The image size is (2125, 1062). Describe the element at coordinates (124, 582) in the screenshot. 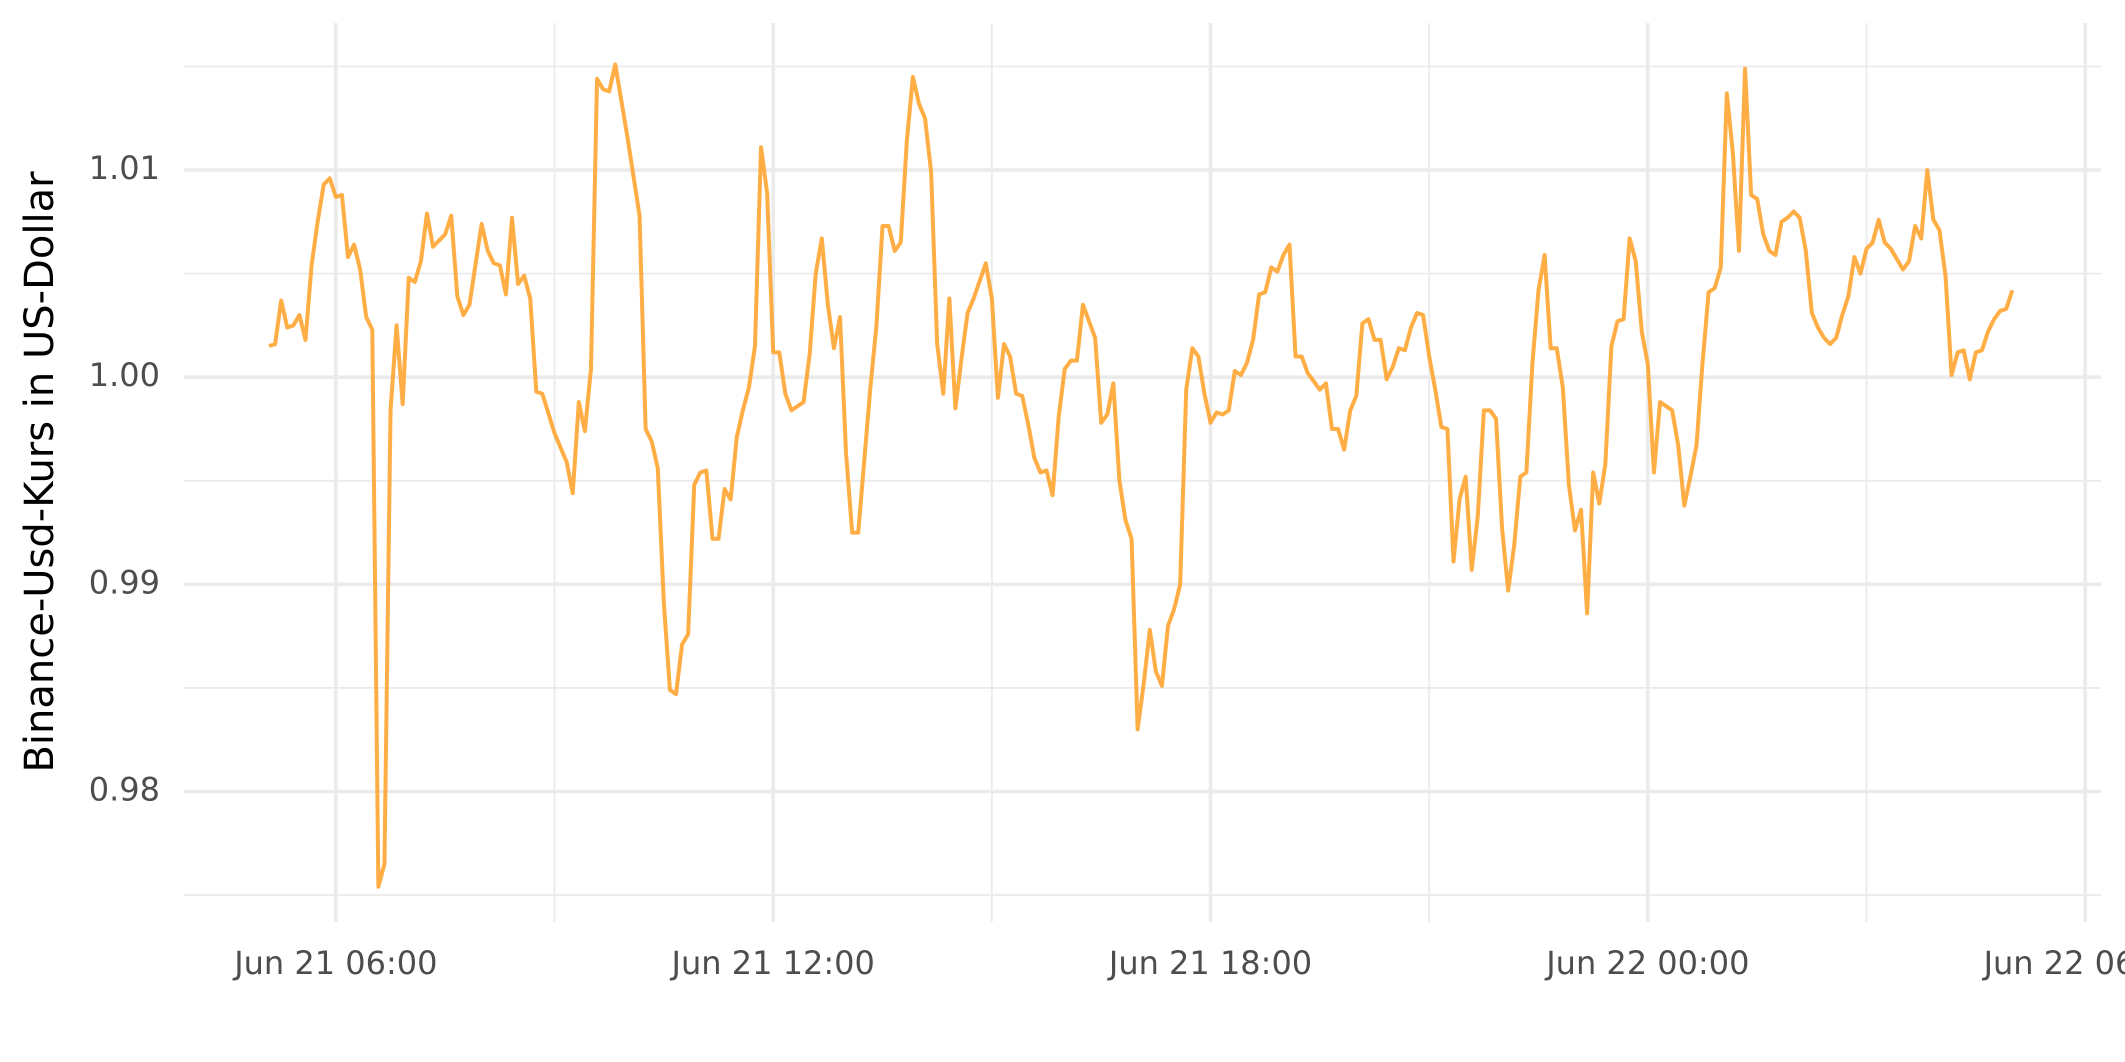

I see `y-tick-label: 0.99` at that location.